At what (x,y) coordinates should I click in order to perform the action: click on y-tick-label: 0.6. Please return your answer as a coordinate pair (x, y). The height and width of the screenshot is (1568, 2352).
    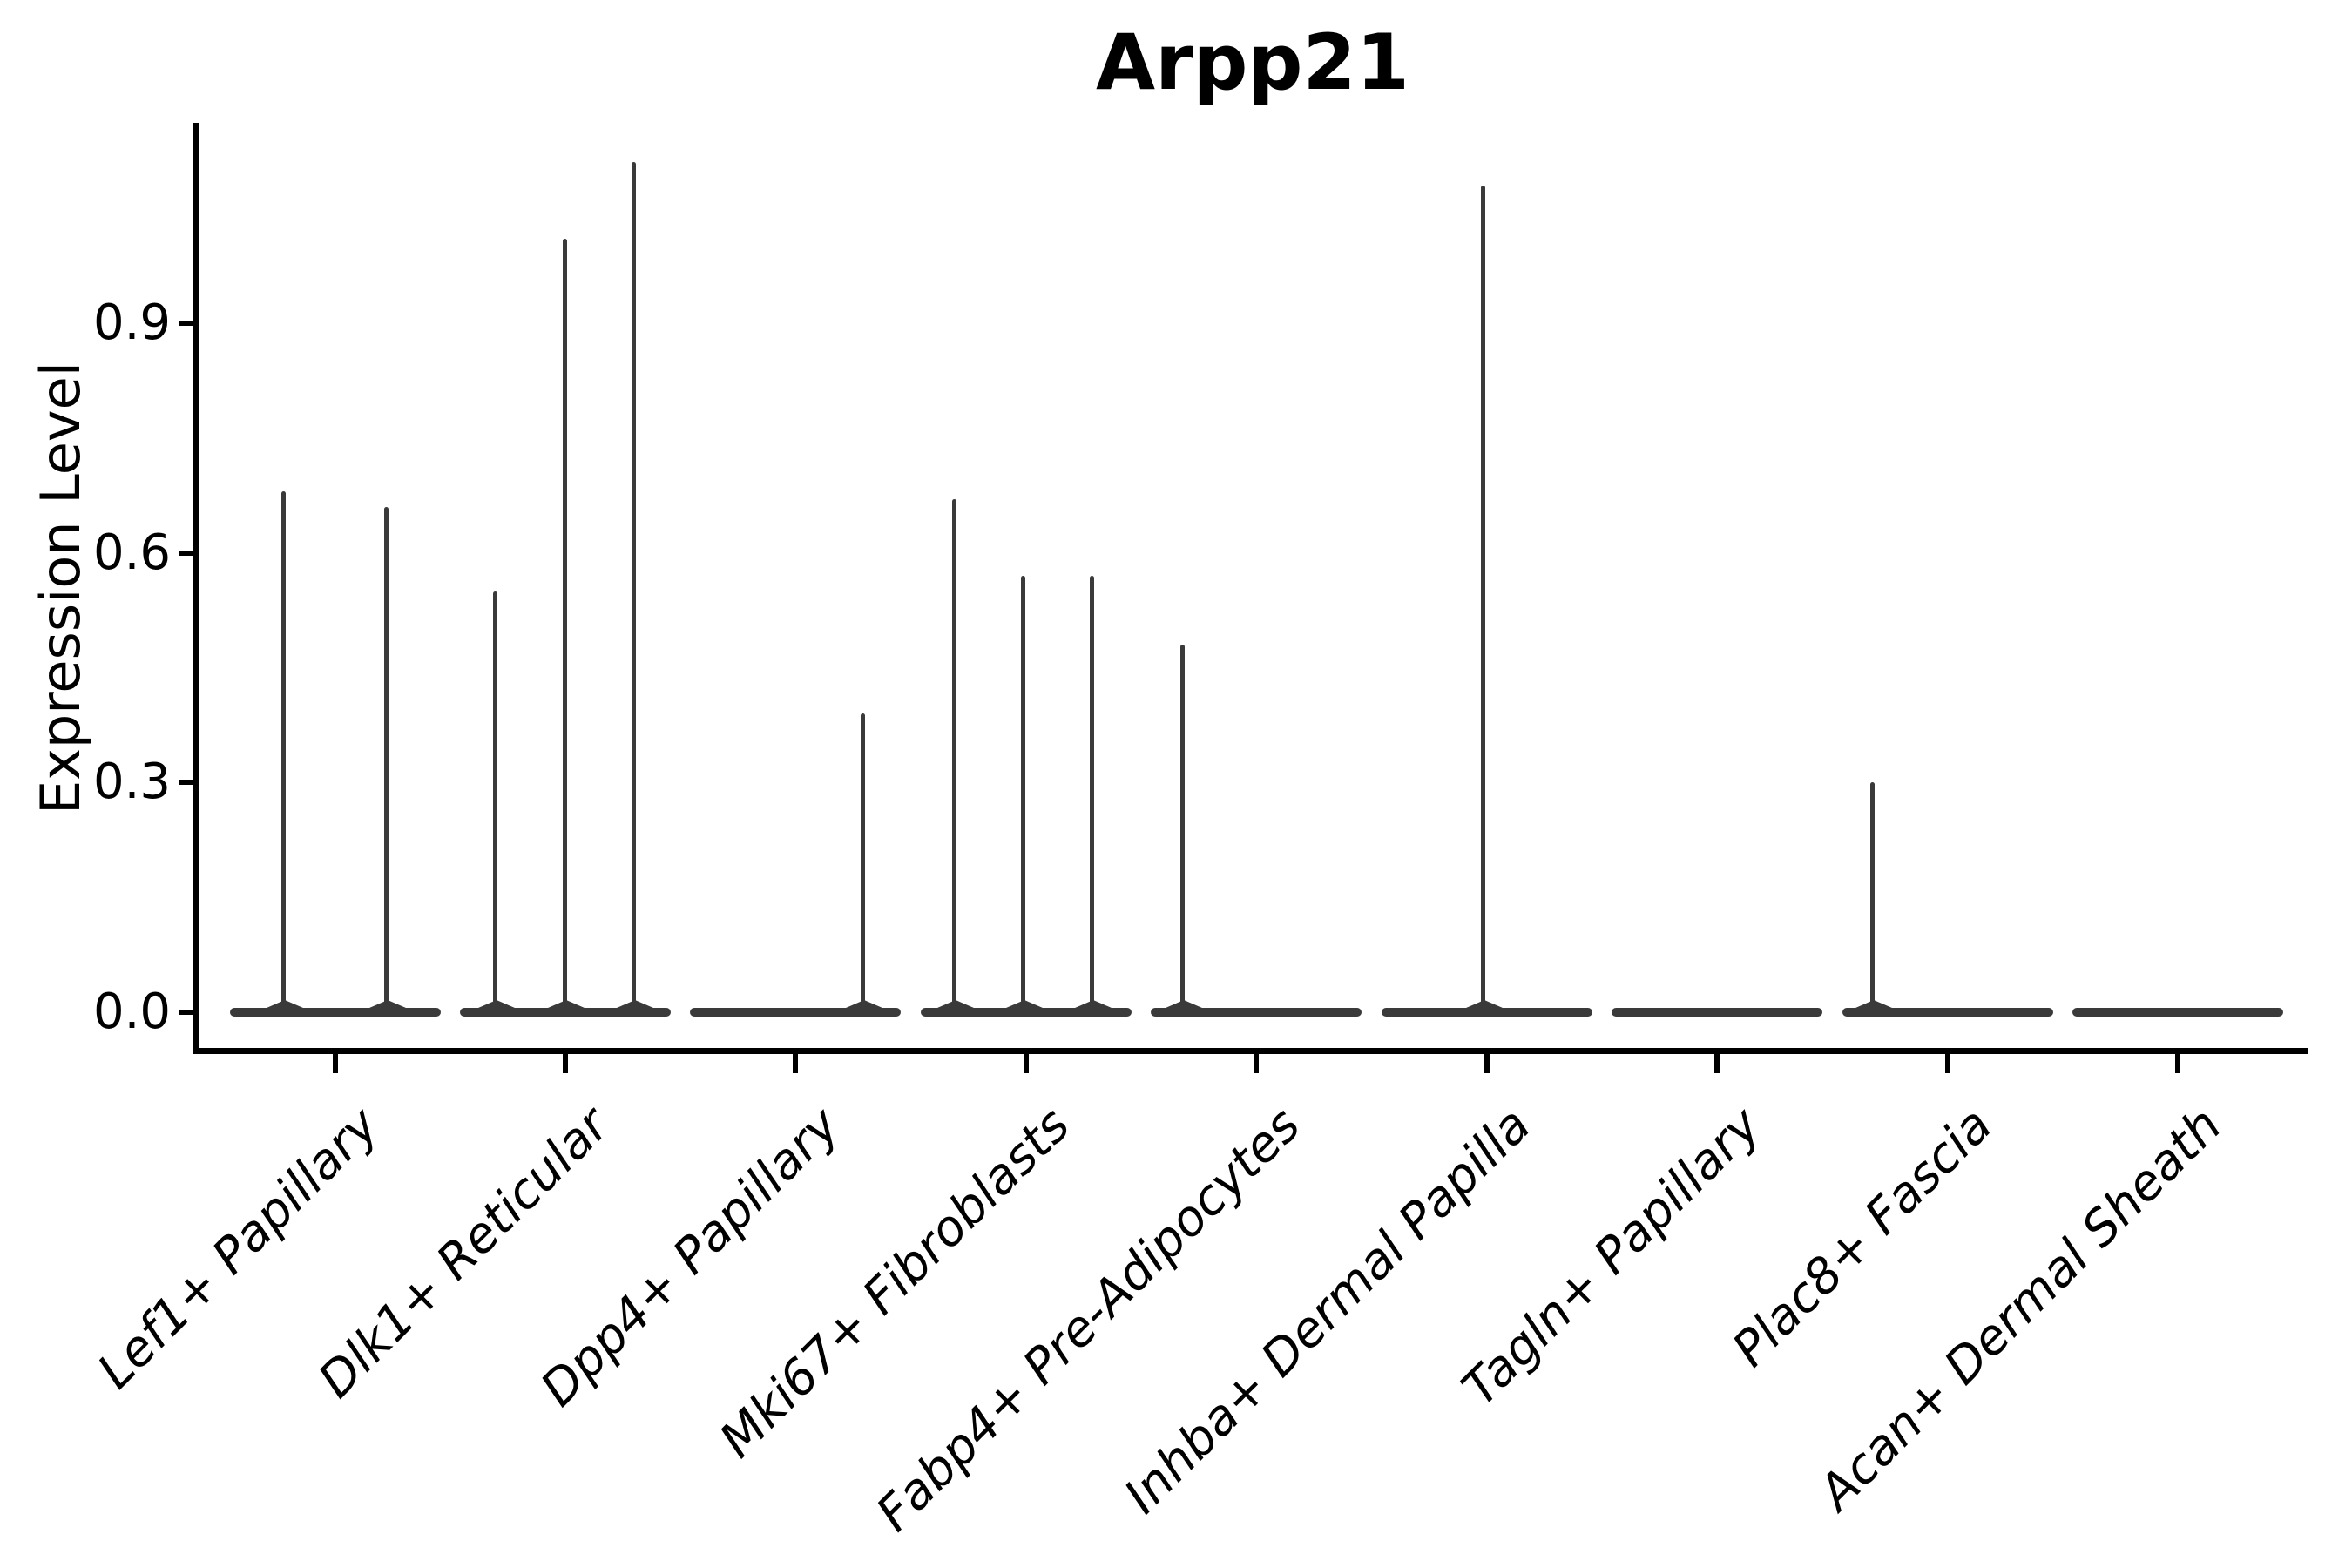
    Looking at the image, I should click on (131, 552).